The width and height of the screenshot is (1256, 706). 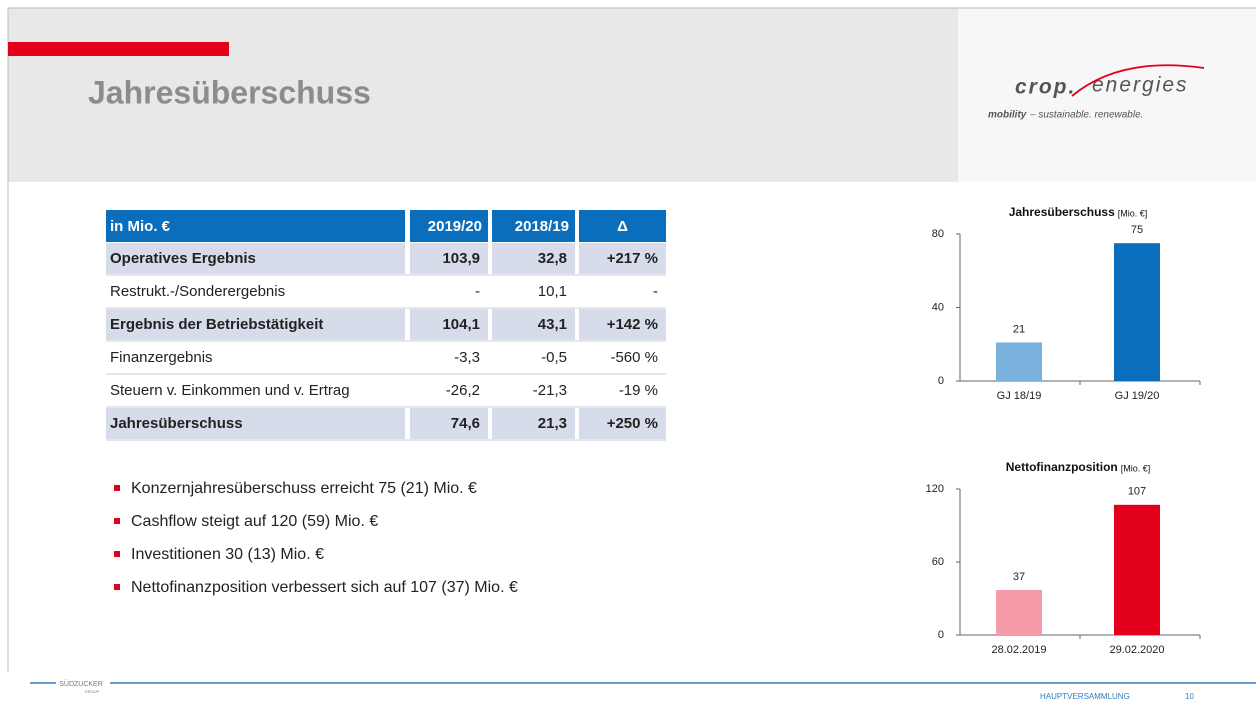 I want to click on footer-logo-bg, so click(x=81, y=683).